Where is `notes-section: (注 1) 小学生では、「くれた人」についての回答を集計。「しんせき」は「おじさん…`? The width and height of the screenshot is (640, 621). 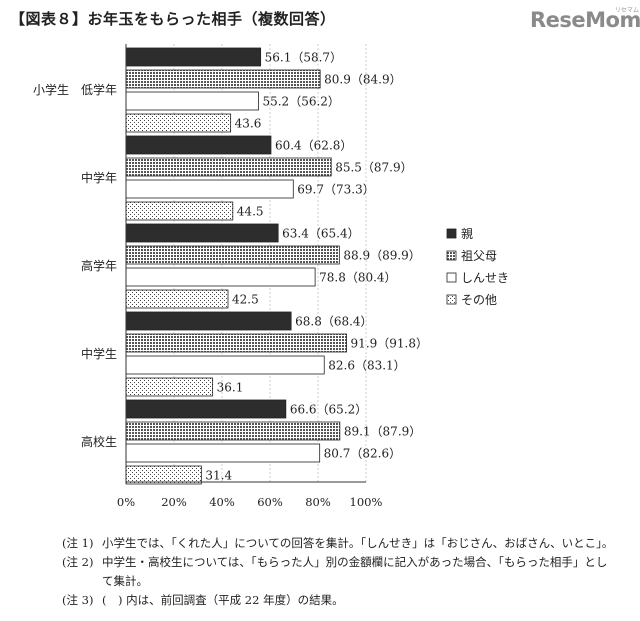 notes-section: (注 1) 小学生では、「くれた人」についての回答を集計。「しんせき」は「おじさん… is located at coordinates (337, 572).